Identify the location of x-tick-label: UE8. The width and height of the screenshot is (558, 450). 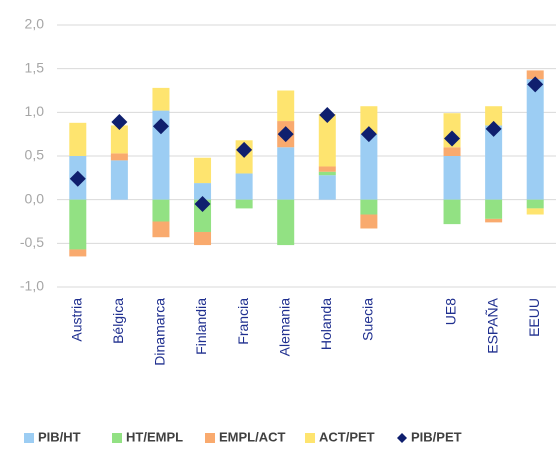
(451, 311).